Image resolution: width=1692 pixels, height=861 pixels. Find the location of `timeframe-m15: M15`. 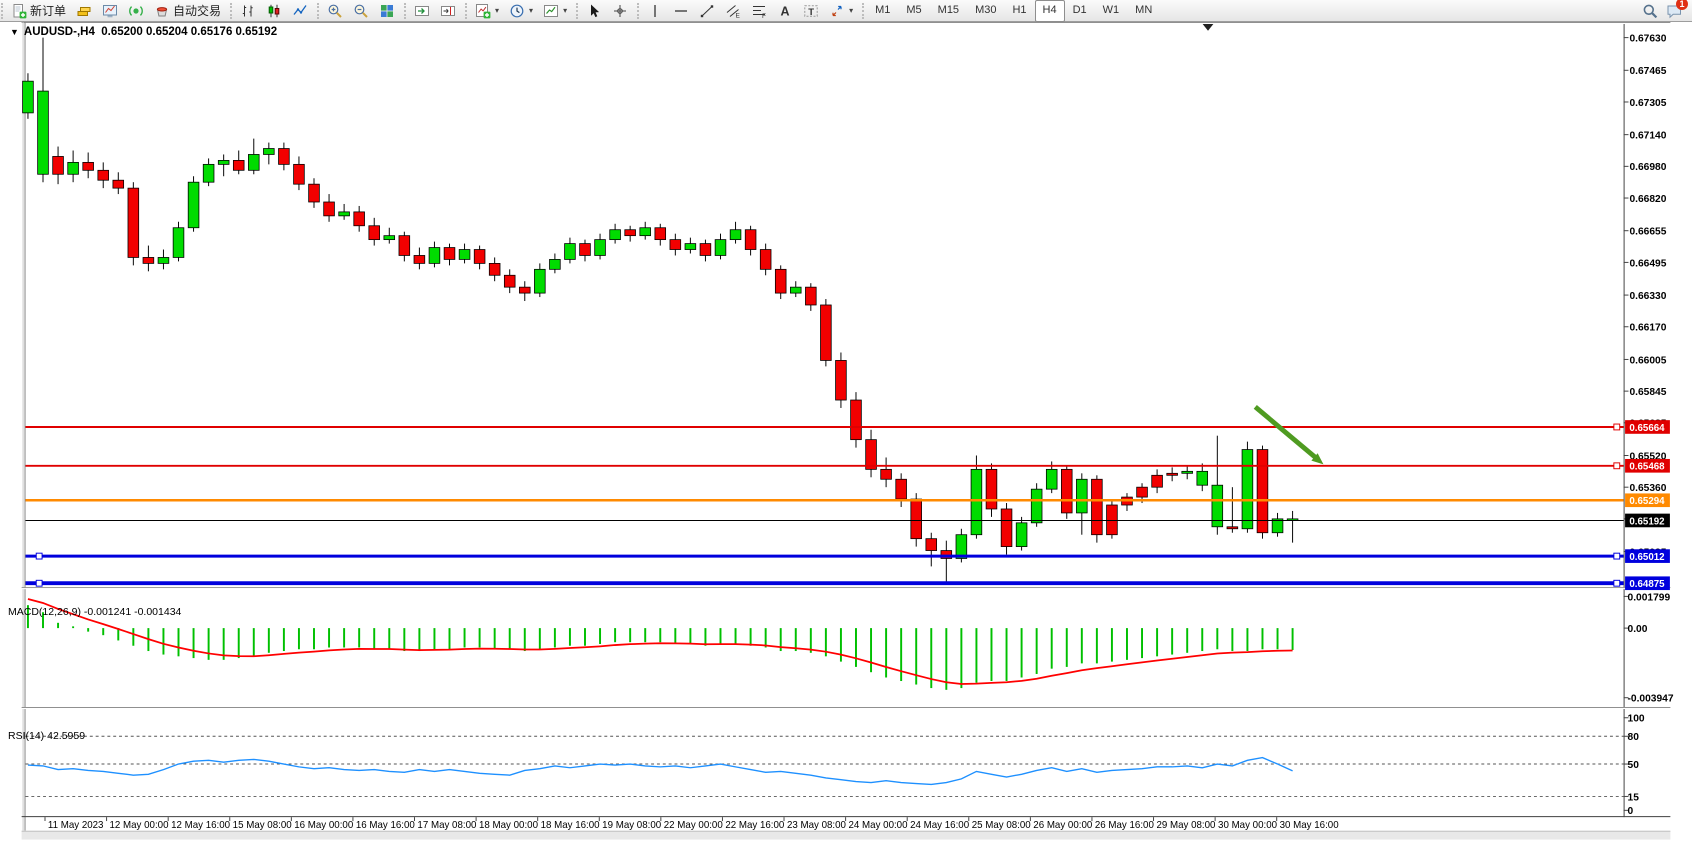

timeframe-m15: M15 is located at coordinates (948, 9).